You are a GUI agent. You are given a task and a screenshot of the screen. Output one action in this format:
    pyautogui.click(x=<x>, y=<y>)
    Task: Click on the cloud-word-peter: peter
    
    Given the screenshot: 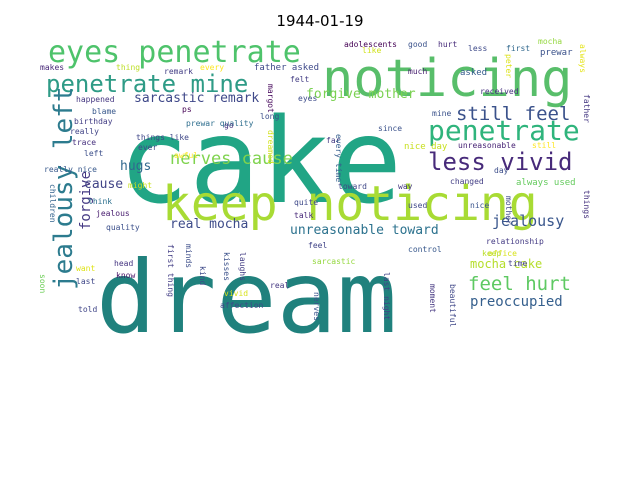 What is the action you would take?
    pyautogui.click(x=508, y=66)
    